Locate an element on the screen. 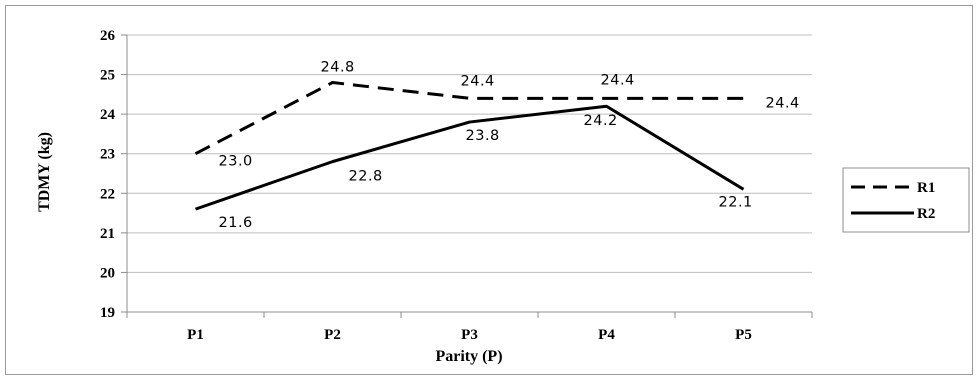  data-label: 24.8 is located at coordinates (338, 67).